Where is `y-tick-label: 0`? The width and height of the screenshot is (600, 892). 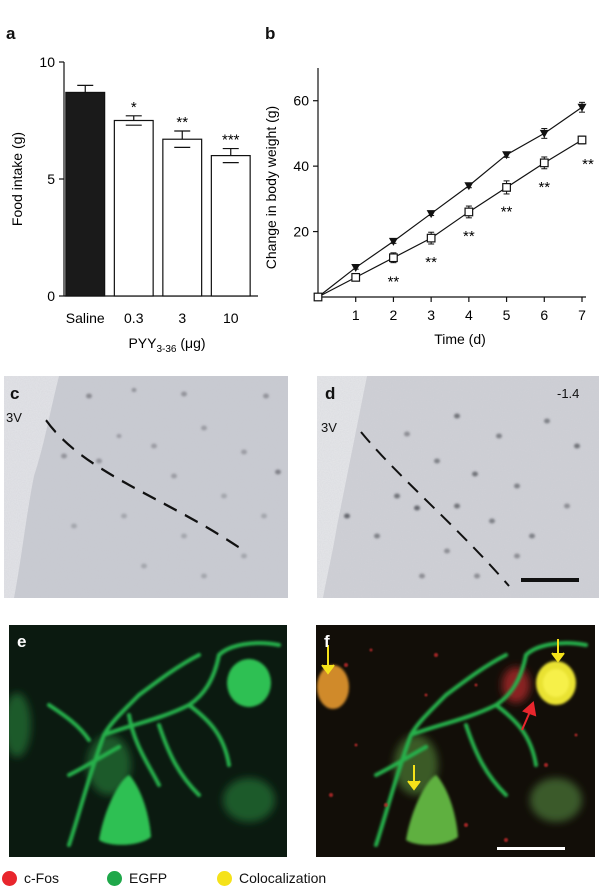
y-tick-label: 0 is located at coordinates (51, 296).